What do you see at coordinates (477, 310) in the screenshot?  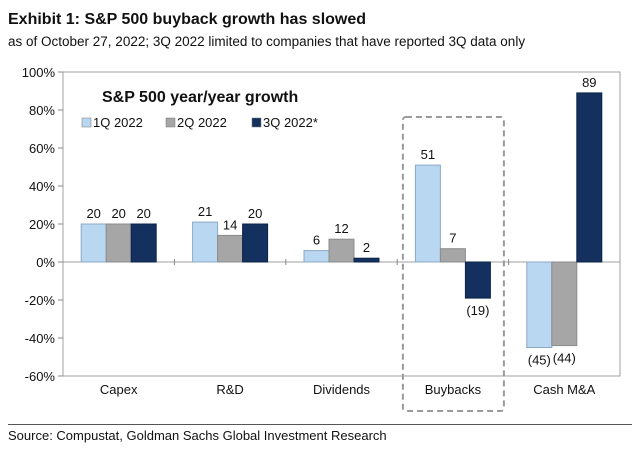 I see `data-label: (19)` at bounding box center [477, 310].